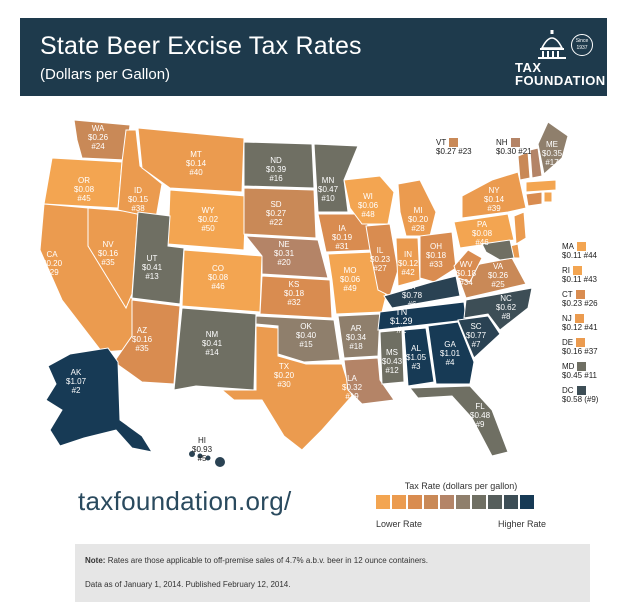 This screenshot has width=623, height=605. Describe the element at coordinates (76, 381) in the screenshot. I see `label-ak: AK $1.07 #2` at that location.